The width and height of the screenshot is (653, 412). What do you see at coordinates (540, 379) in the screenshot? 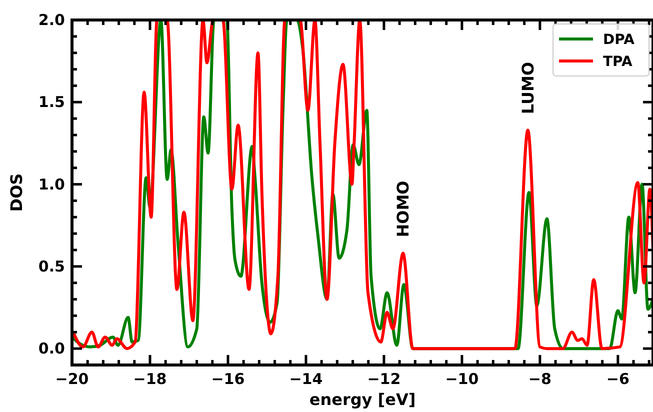
I see `x-tick-label: −8` at bounding box center [540, 379].